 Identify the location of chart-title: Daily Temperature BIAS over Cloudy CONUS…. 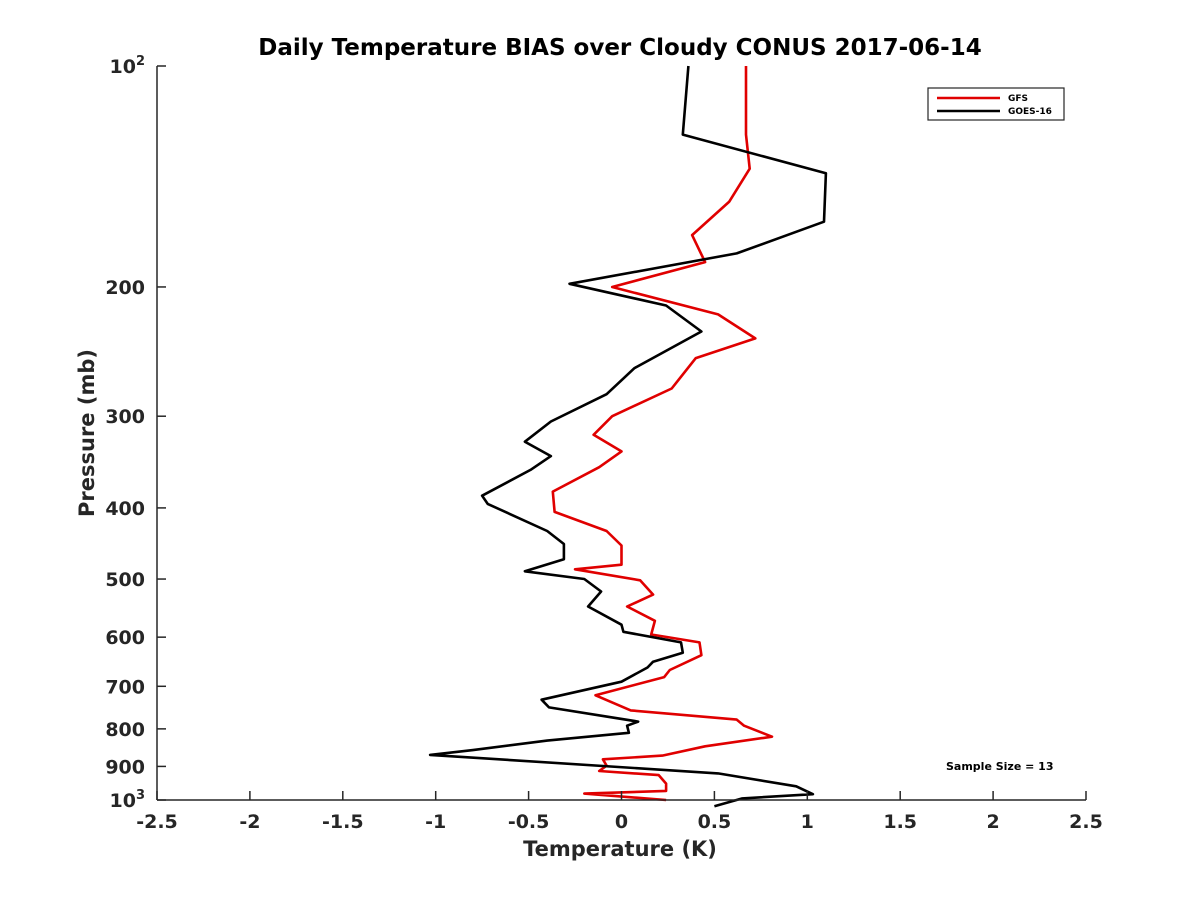
(619, 48).